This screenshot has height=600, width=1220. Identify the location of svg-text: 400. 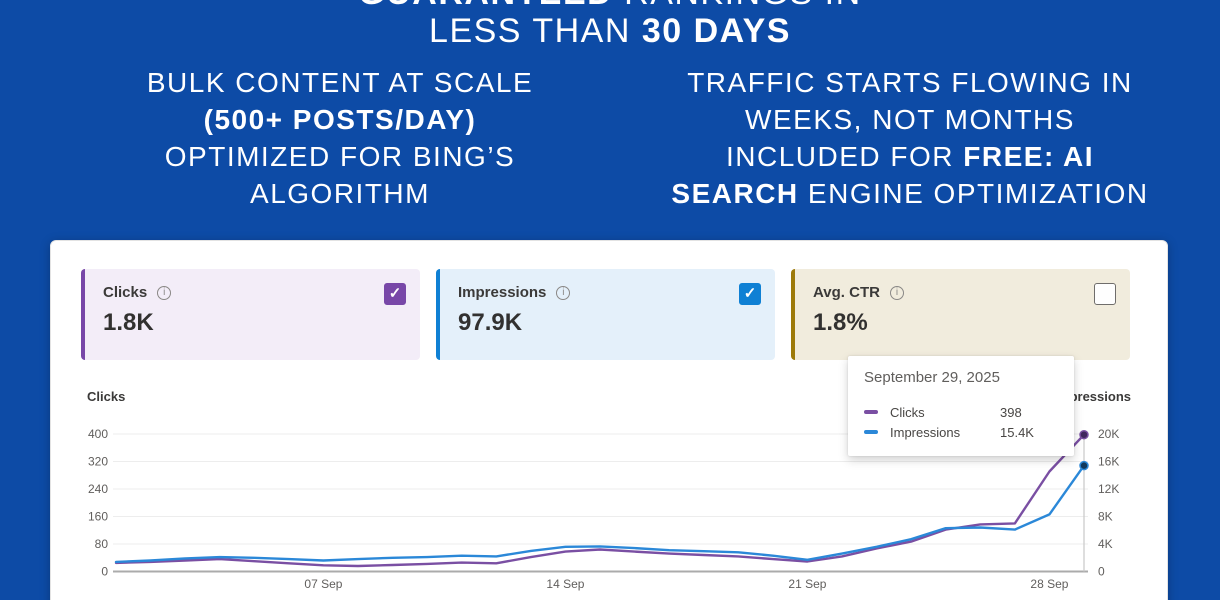
(98, 434).